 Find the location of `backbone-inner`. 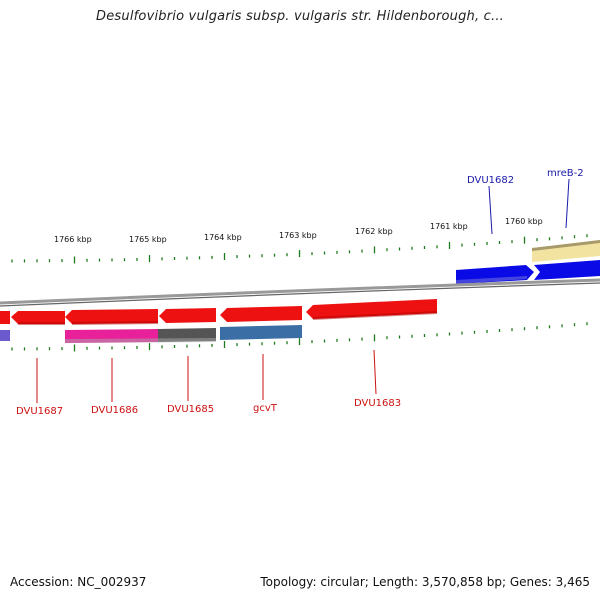

backbone-inner is located at coordinates (300, 294).